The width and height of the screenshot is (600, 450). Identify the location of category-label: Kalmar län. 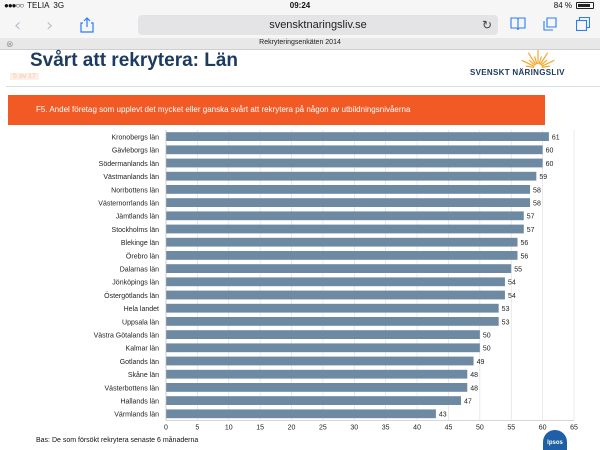
(143, 349).